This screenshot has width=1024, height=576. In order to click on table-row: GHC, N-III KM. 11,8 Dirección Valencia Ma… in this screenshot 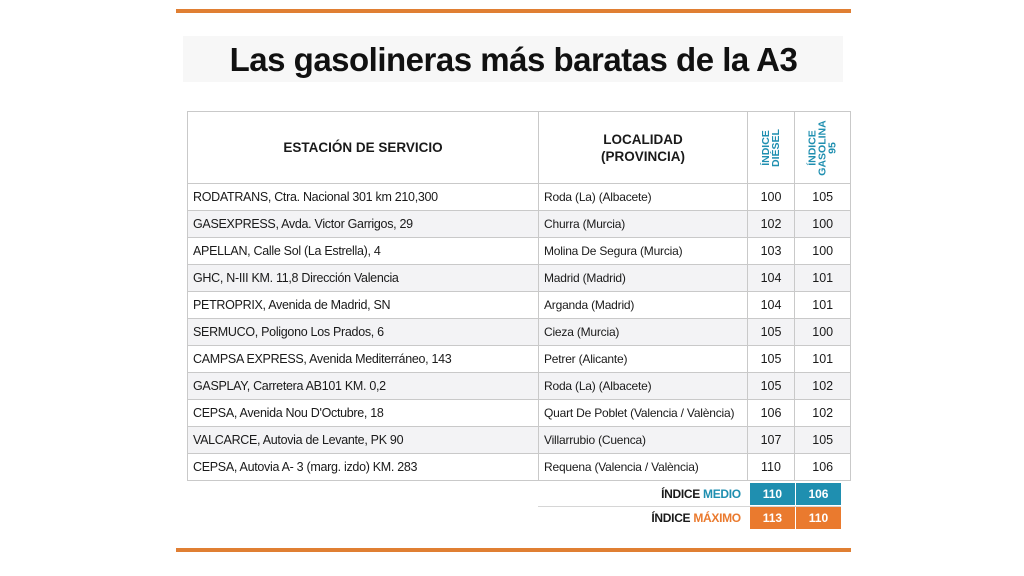, I will do `click(519, 278)`.